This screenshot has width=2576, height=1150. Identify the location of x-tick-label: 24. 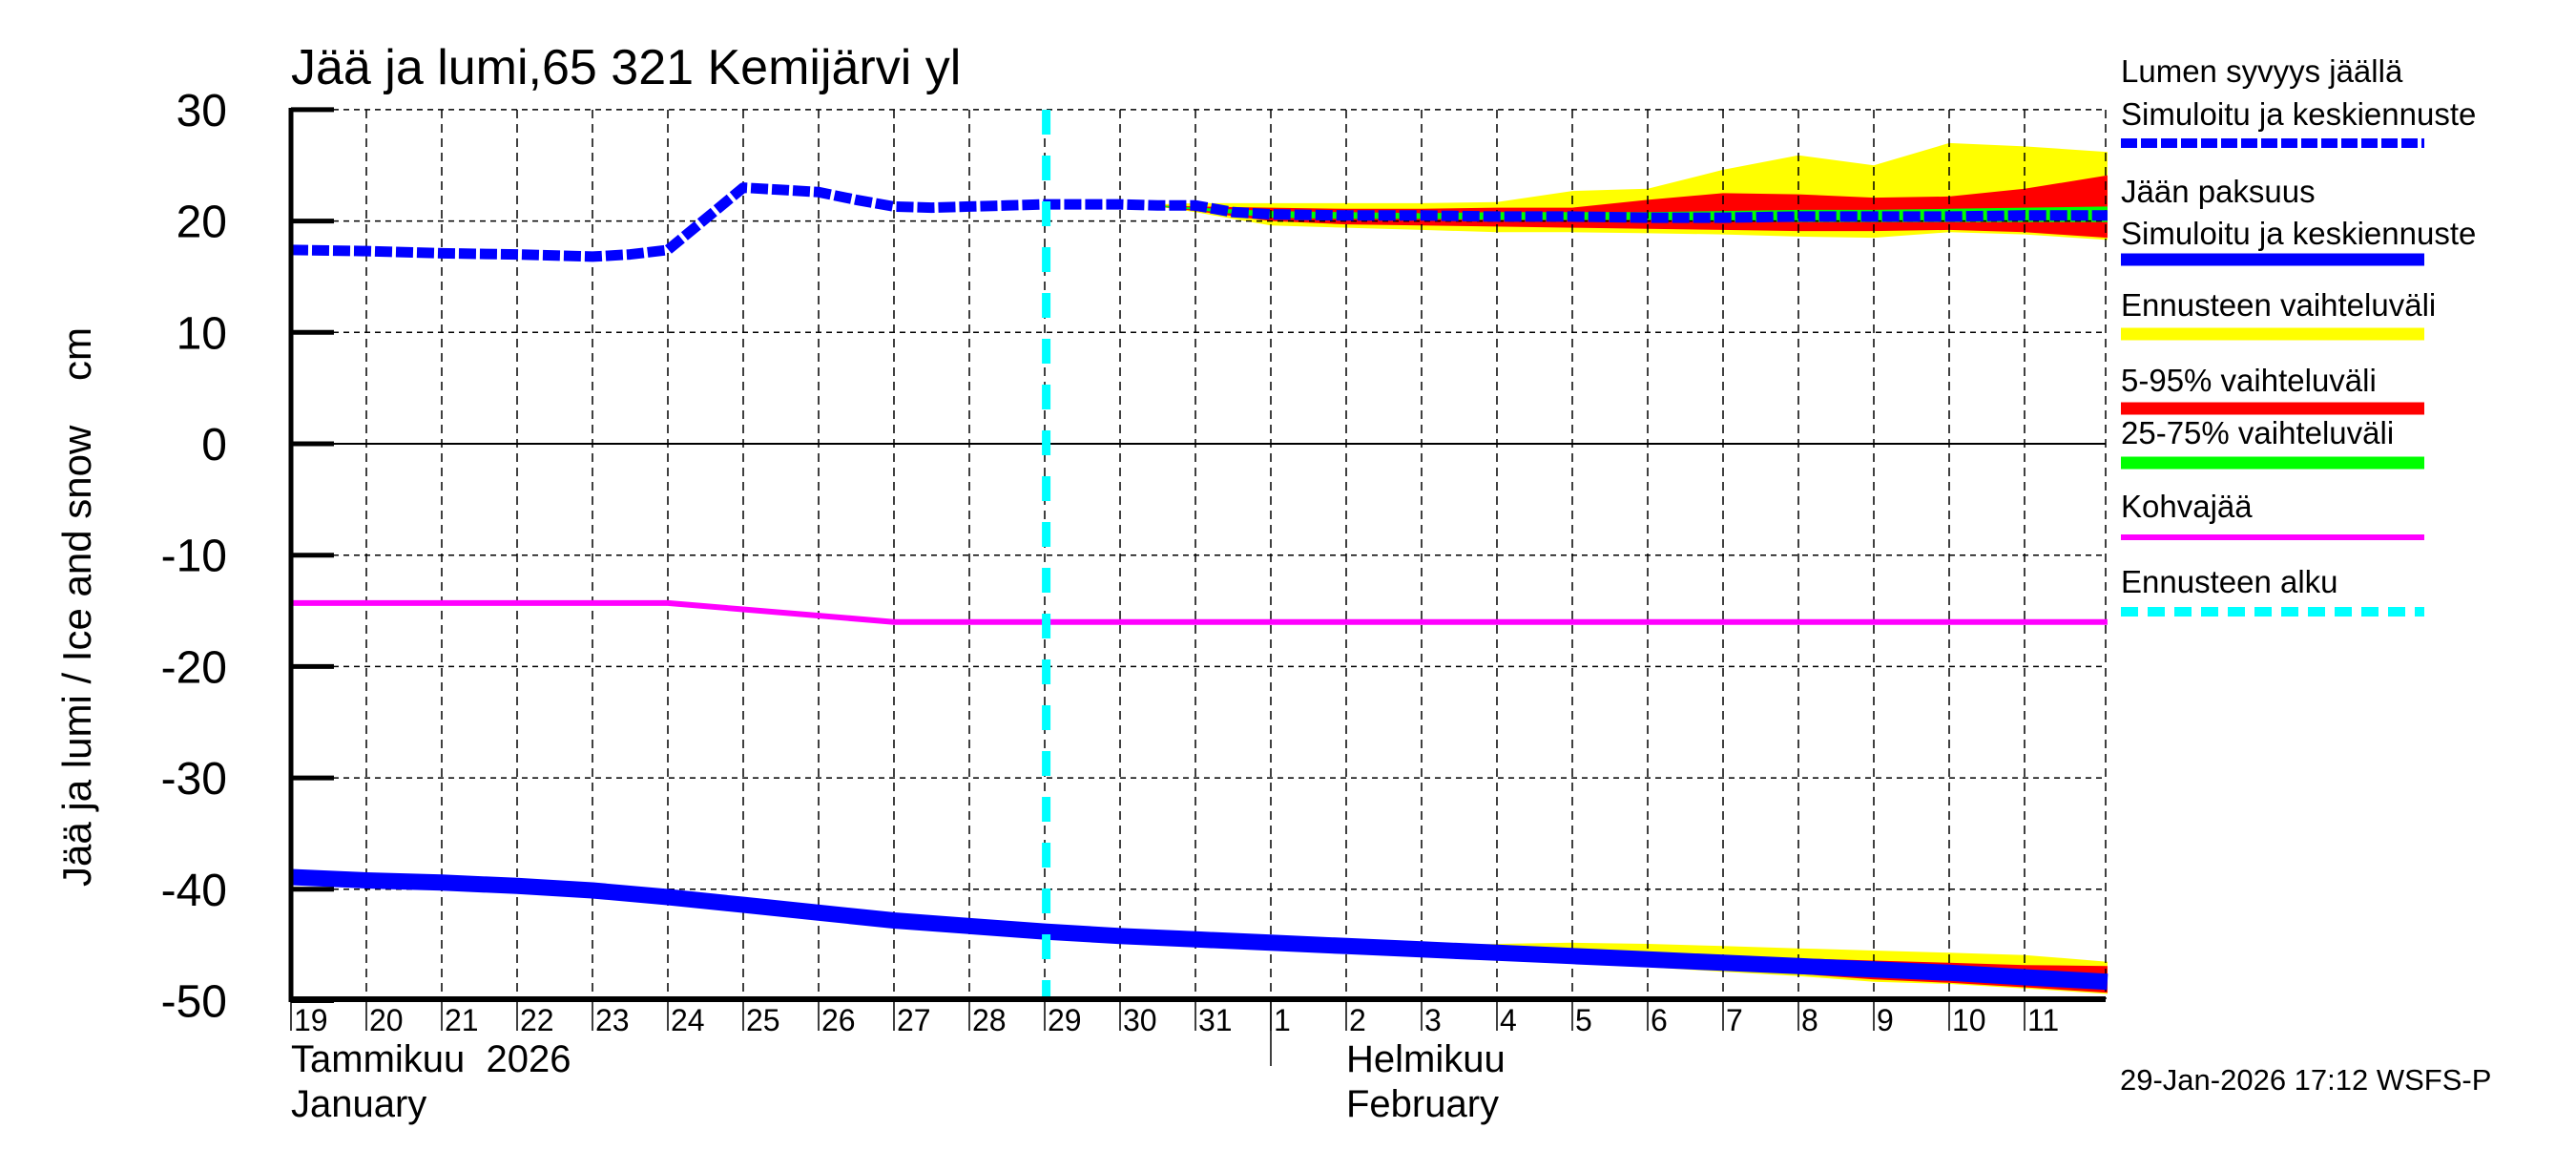
(688, 1020).